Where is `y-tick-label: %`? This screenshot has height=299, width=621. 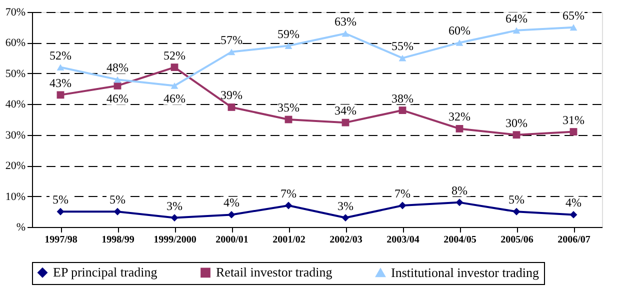 y-tick-label: % is located at coordinates (21, 228).